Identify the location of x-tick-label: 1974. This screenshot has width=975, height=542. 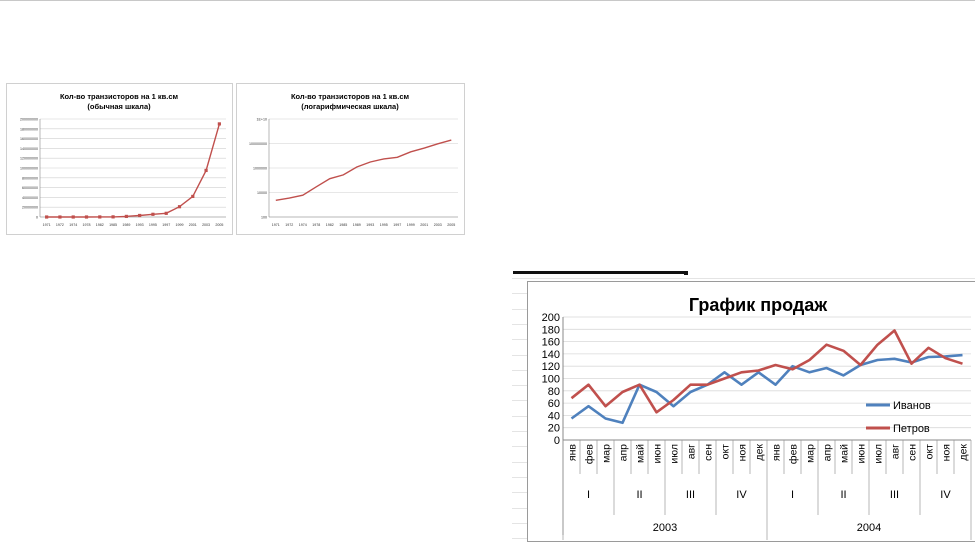
(73, 225).